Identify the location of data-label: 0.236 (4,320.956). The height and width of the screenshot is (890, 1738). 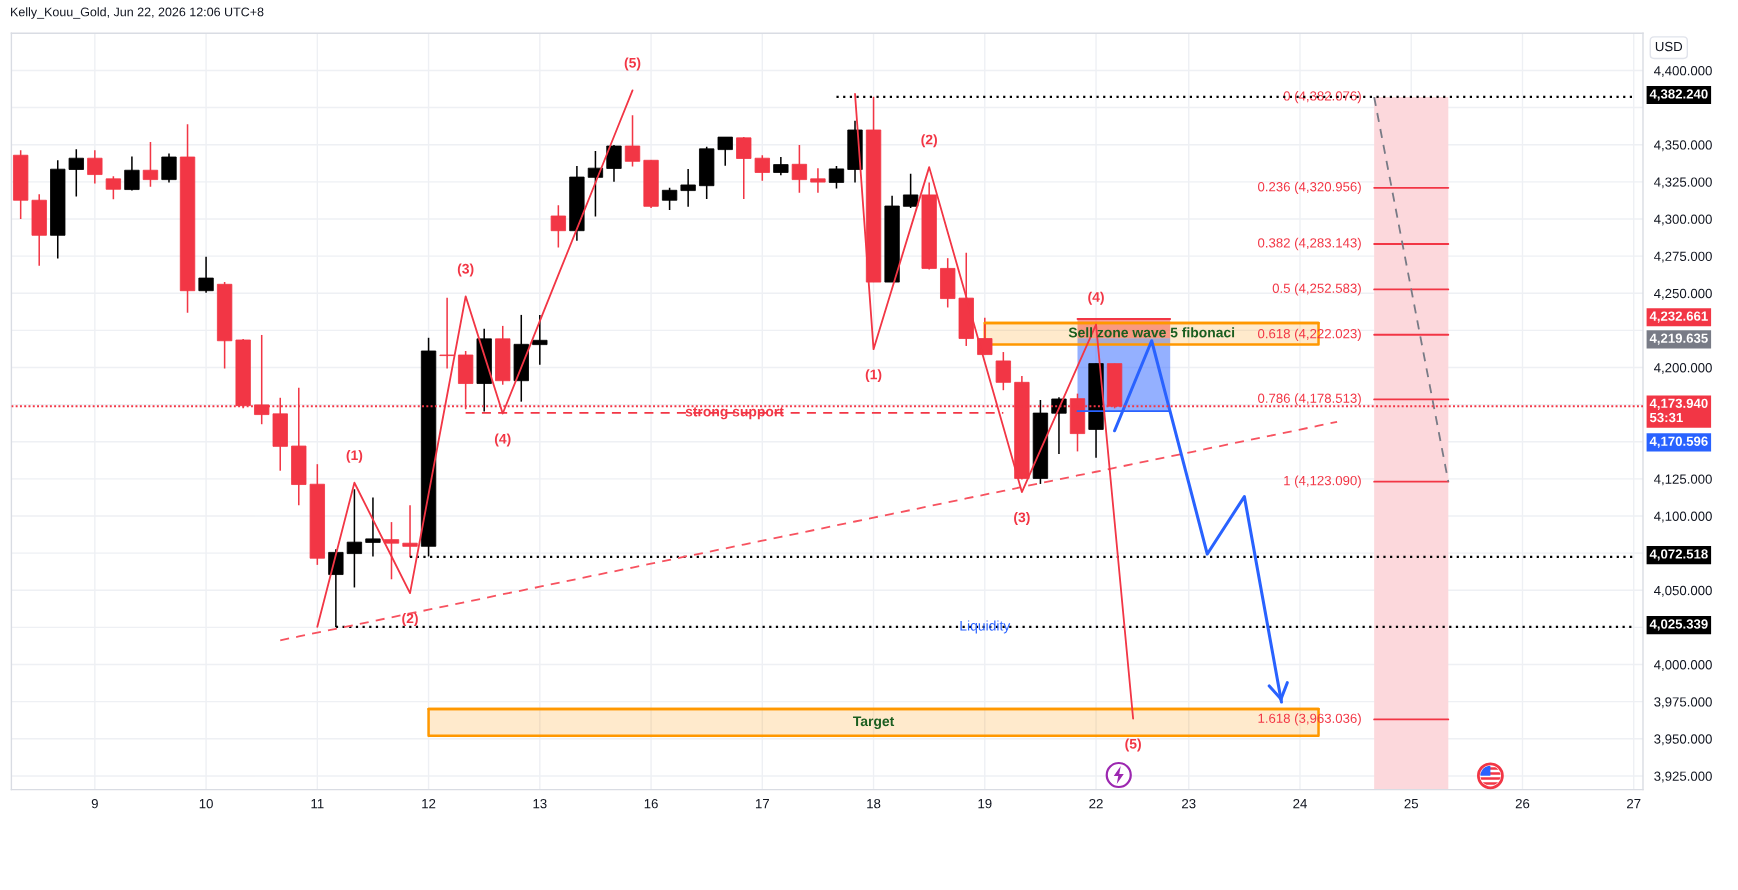
(1309, 187).